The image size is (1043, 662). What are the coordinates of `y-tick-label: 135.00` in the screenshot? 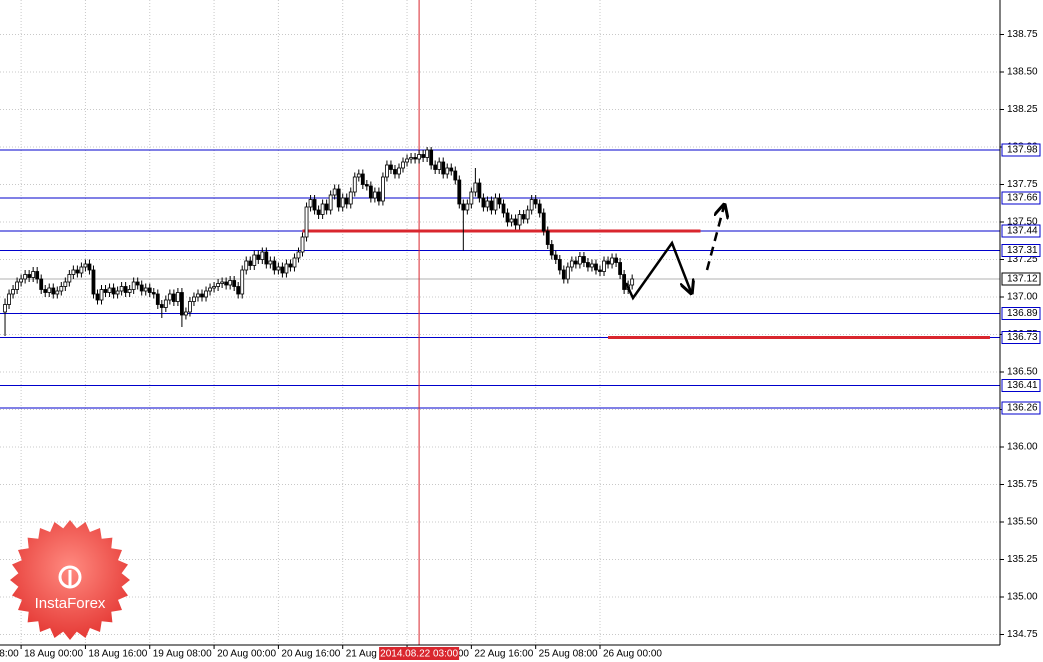 It's located at (1022, 597).